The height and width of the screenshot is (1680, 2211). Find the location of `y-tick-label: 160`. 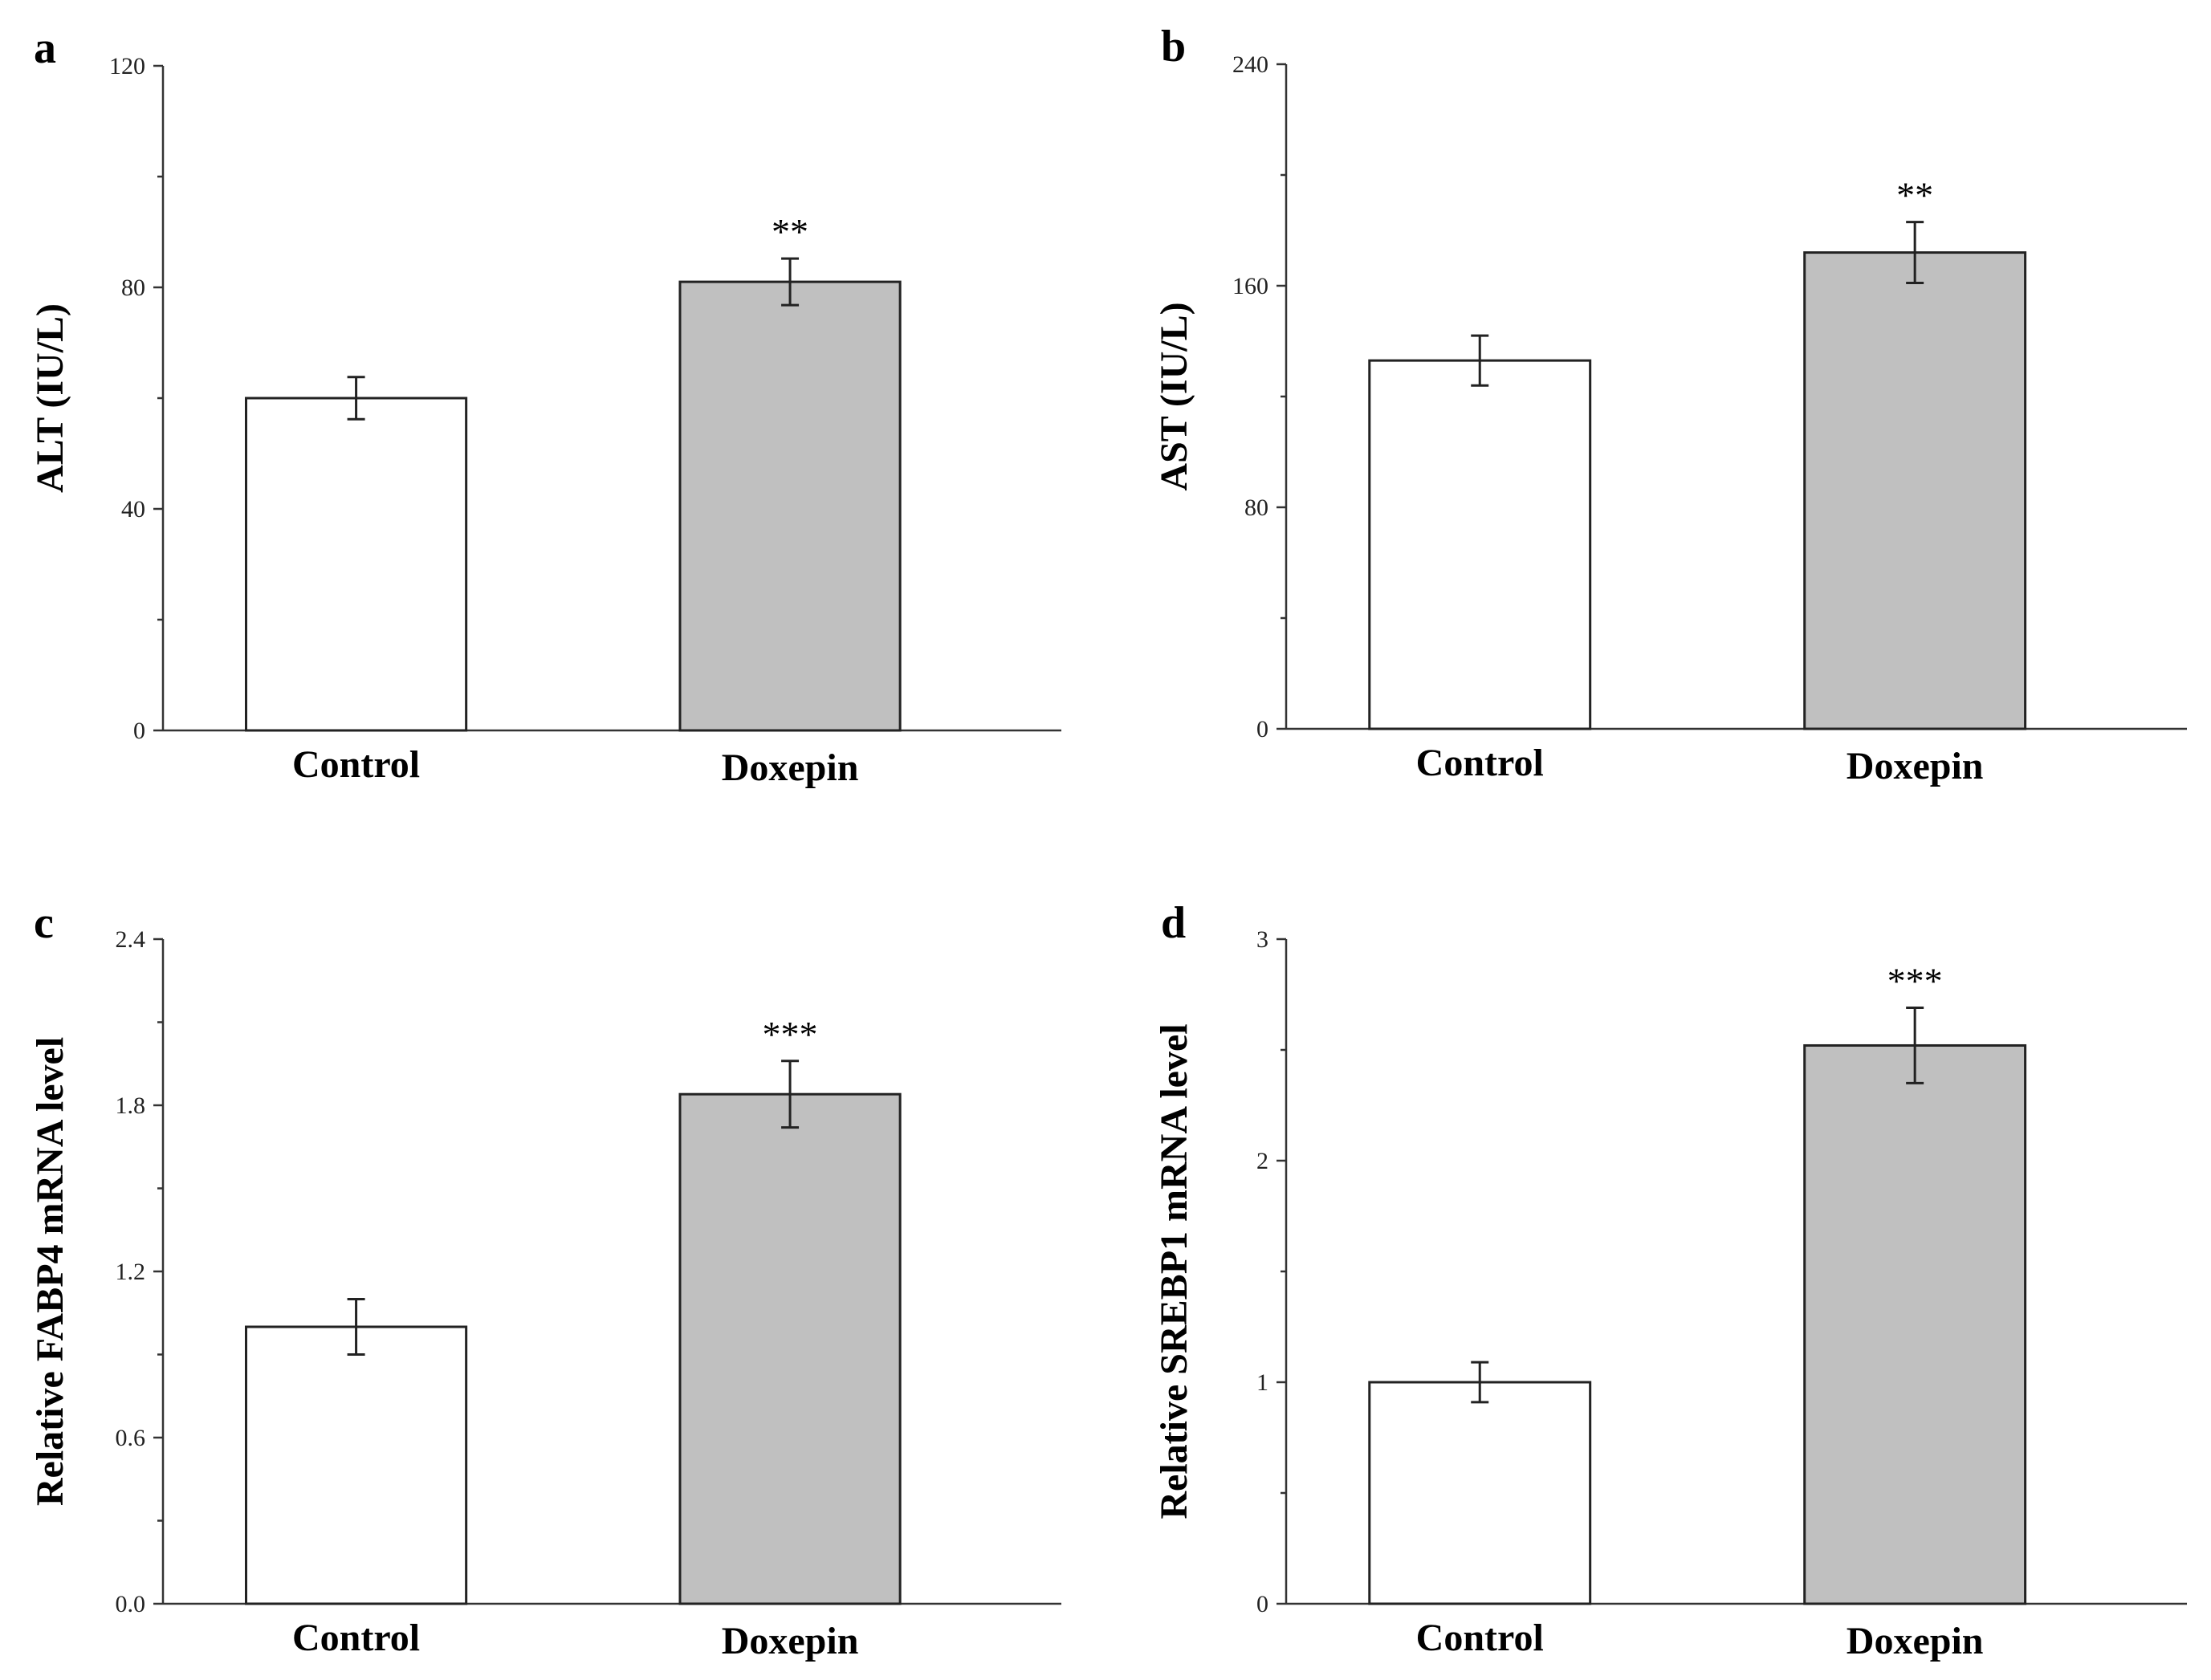

y-tick-label: 160 is located at coordinates (1250, 286).